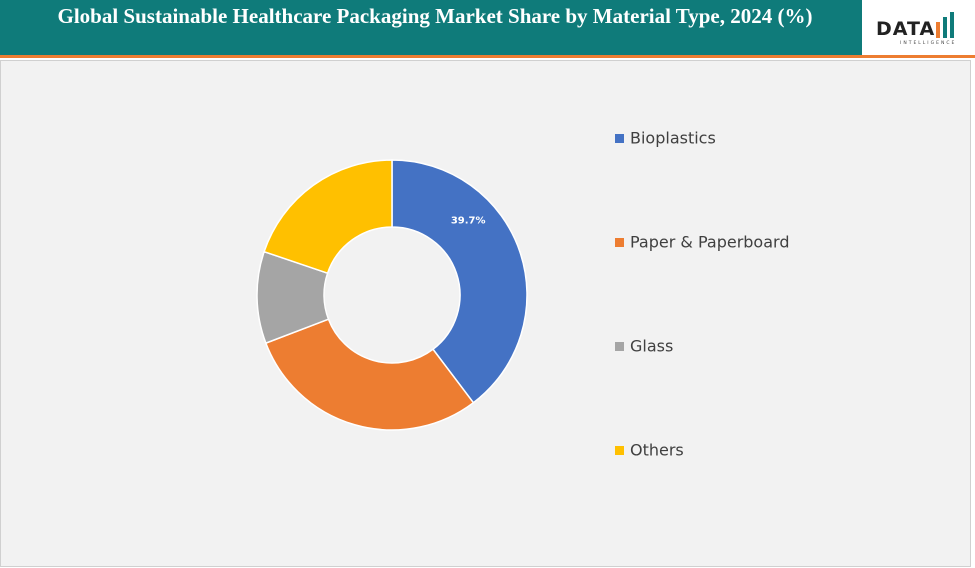  What do you see at coordinates (945, 25) in the screenshot?
I see `logo-bars` at bounding box center [945, 25].